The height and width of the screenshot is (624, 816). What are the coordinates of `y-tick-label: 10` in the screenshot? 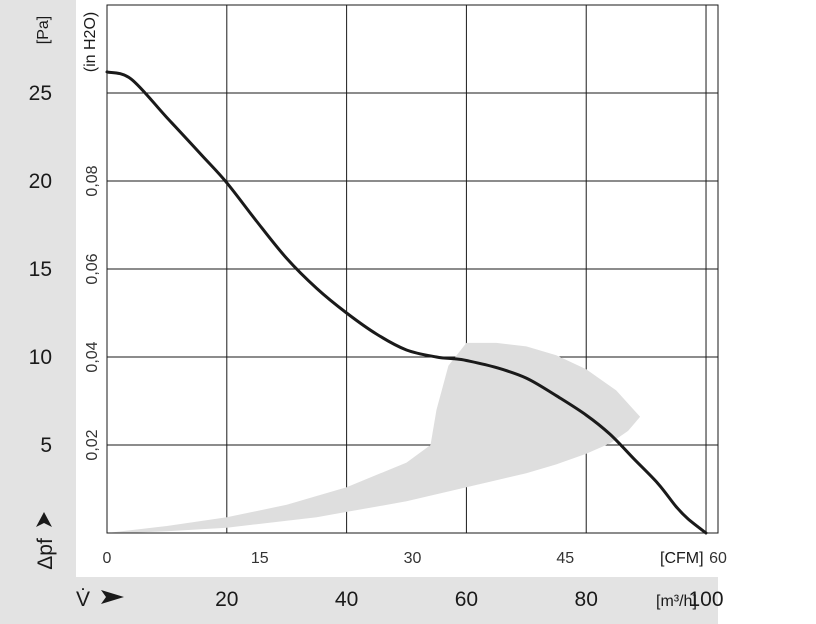 It's located at (40, 357).